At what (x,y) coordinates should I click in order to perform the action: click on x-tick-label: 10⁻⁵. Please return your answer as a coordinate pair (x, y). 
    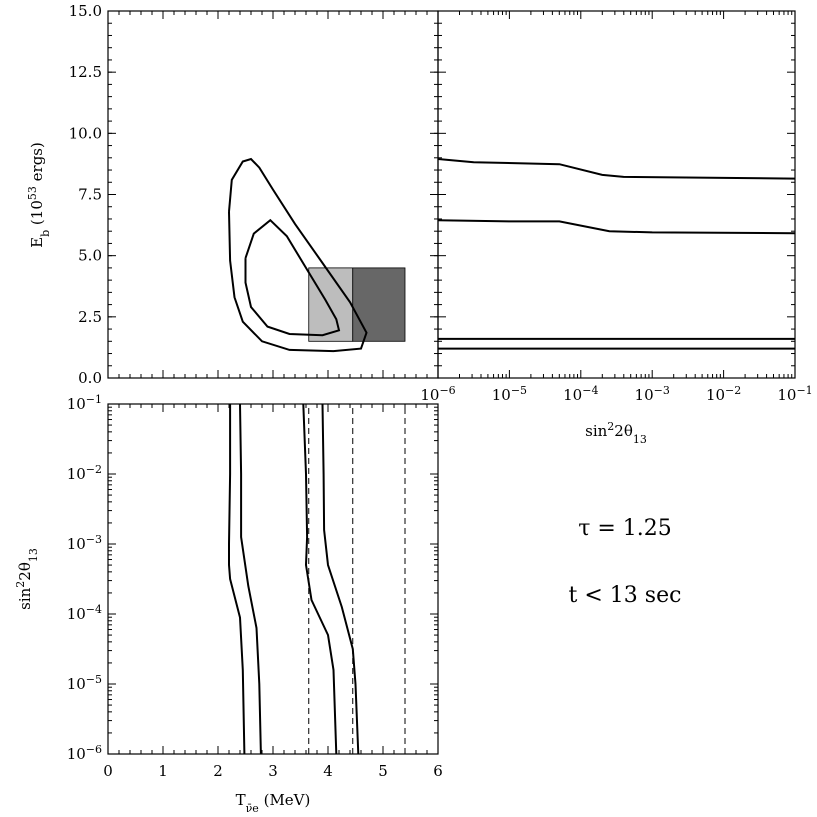
    Looking at the image, I should click on (509, 394).